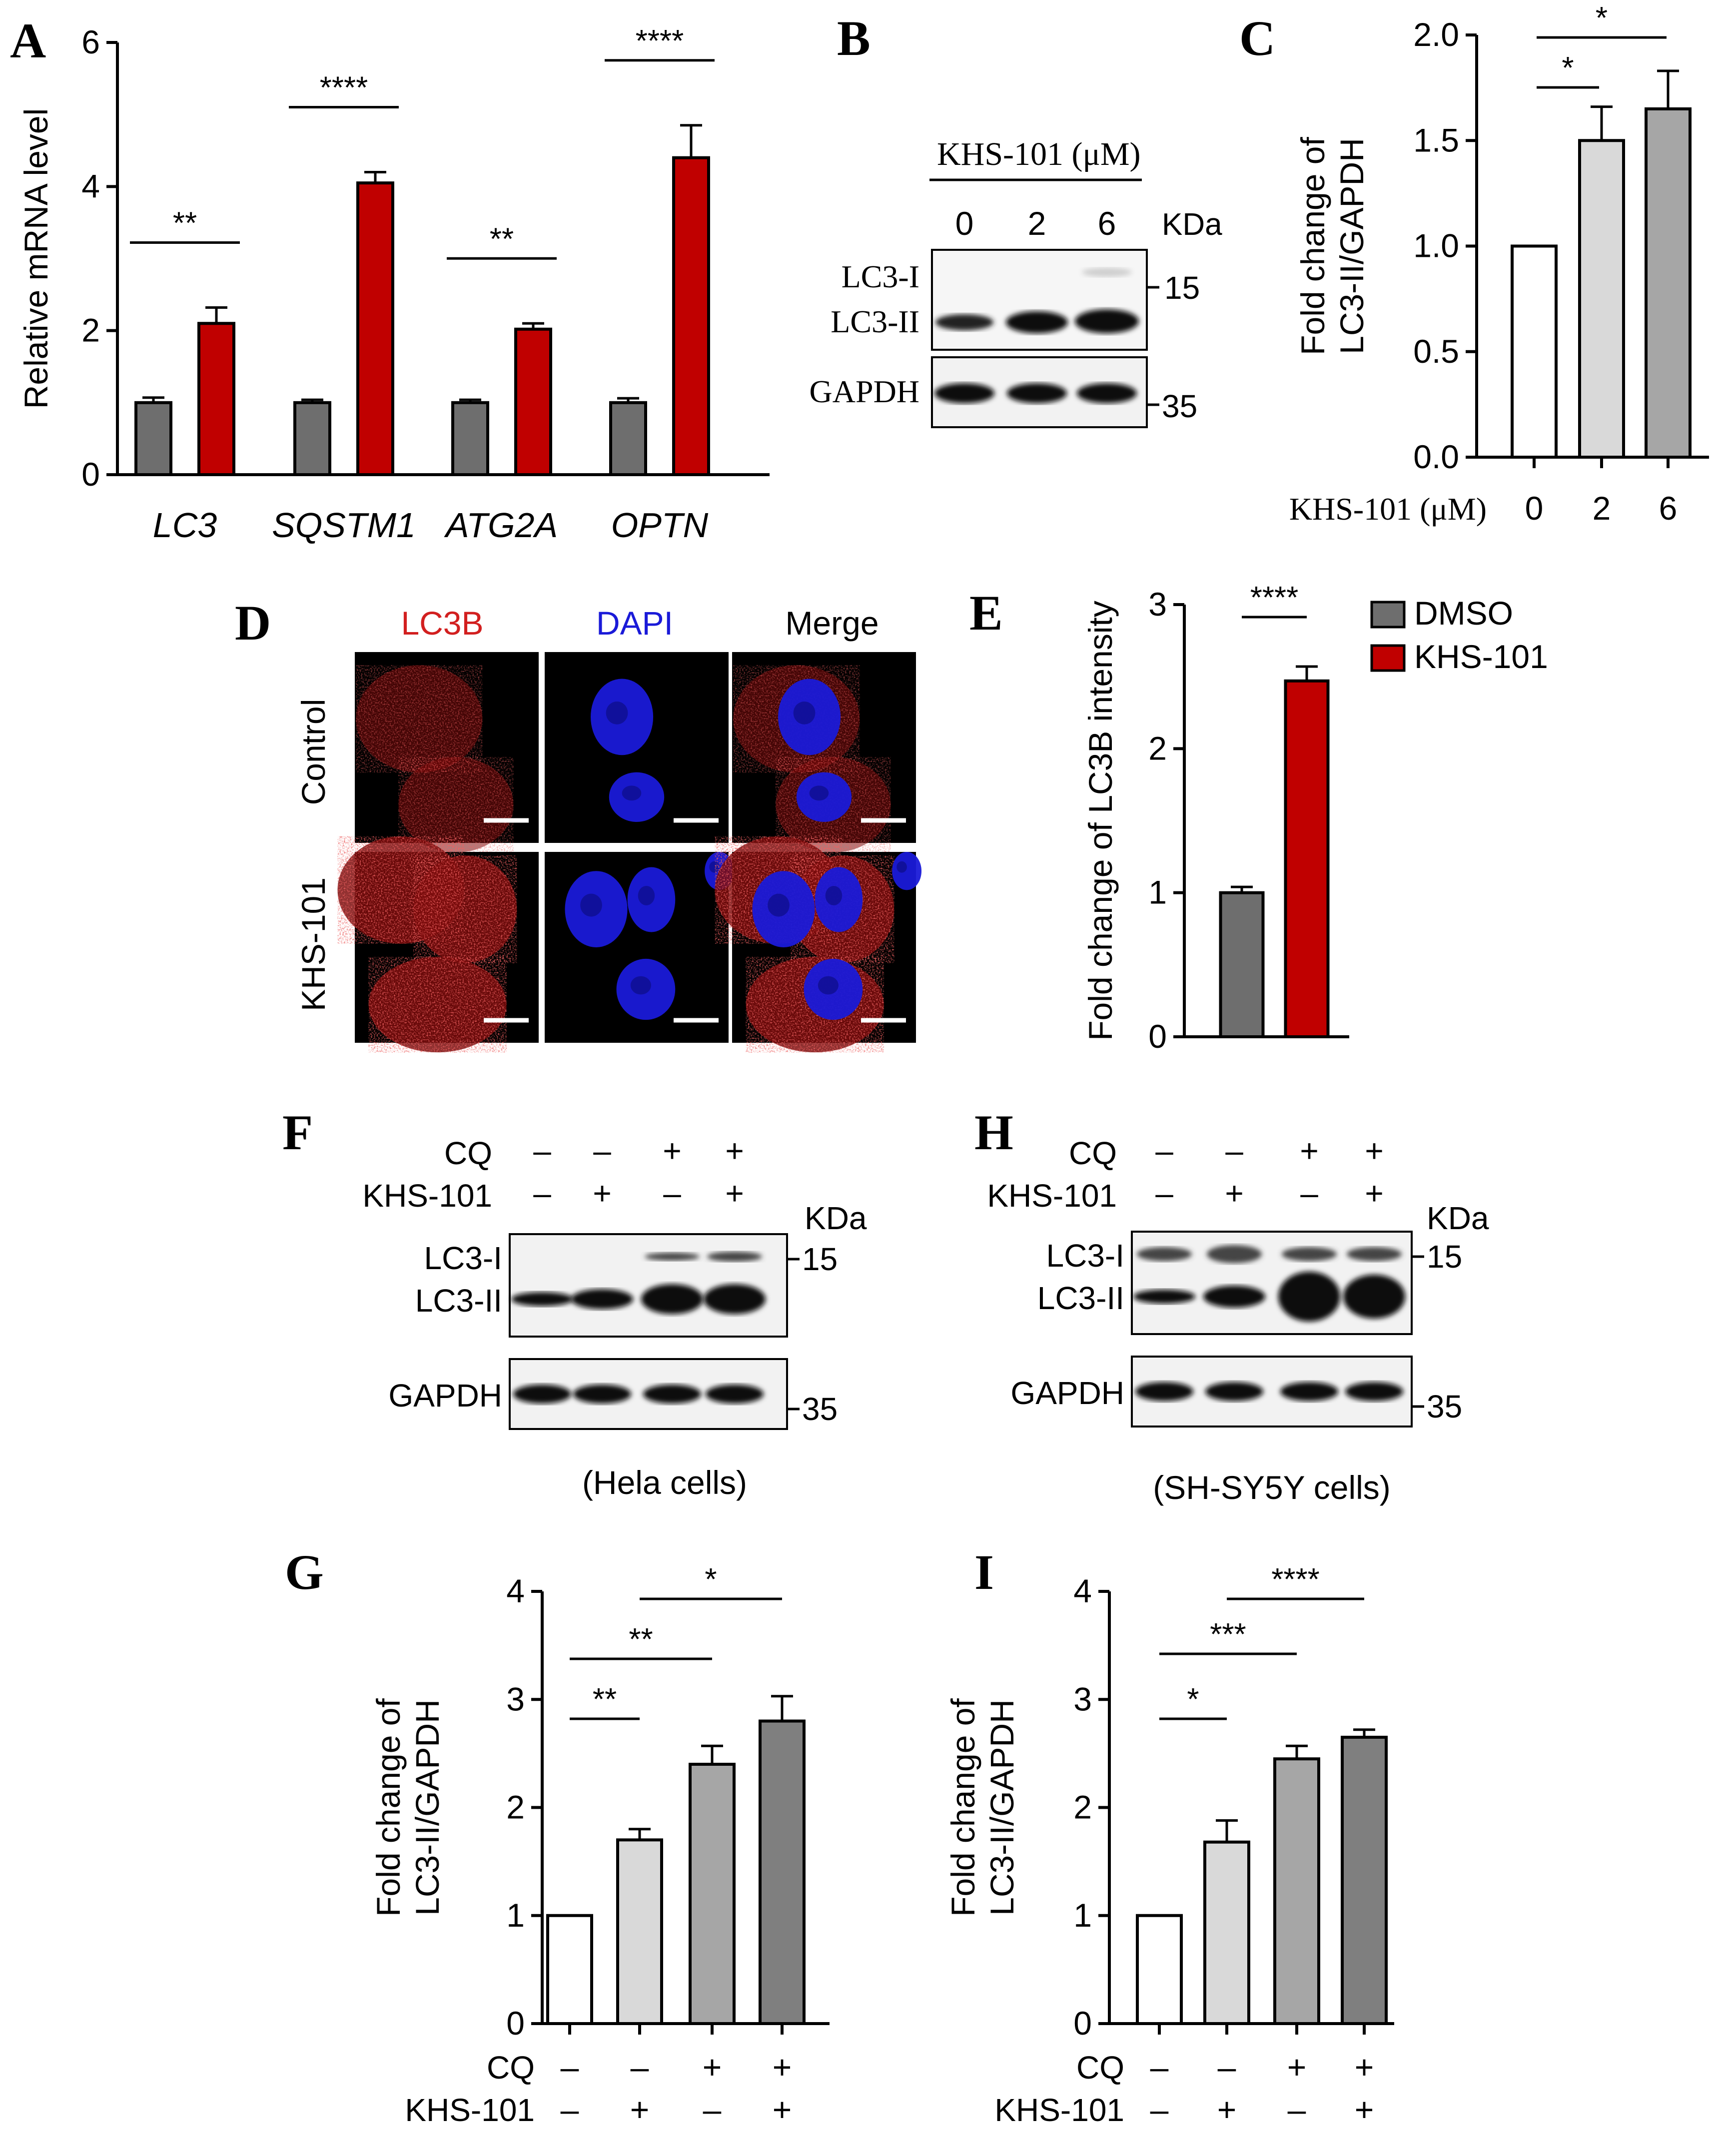 Image resolution: width=1736 pixels, height=2147 pixels. What do you see at coordinates (465, 909) in the screenshot?
I see `micrograph-lc3b-khs-puncta` at bounding box center [465, 909].